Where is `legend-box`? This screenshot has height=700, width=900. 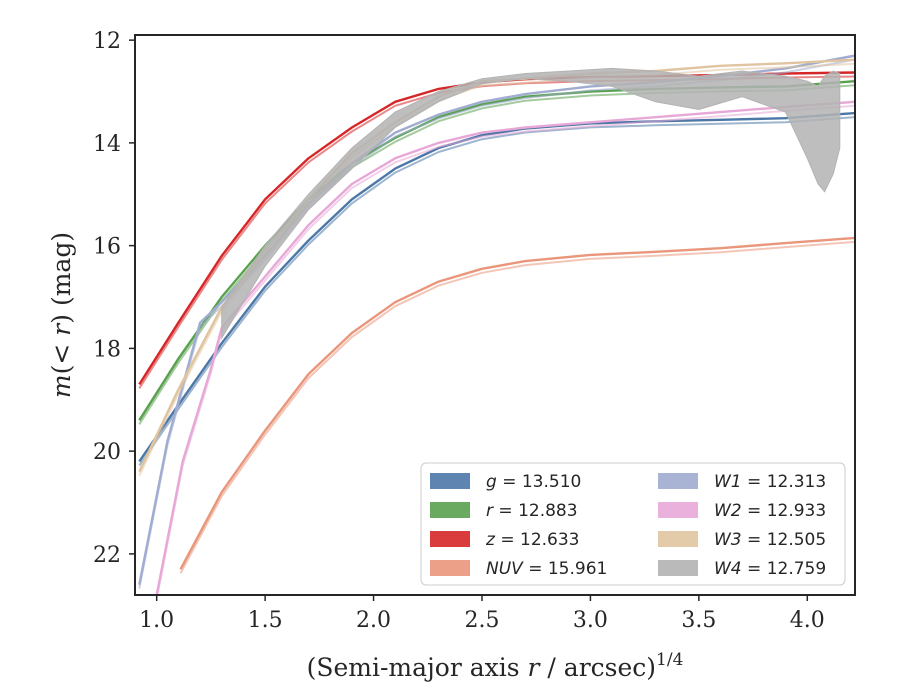
legend-box is located at coordinates (633, 524).